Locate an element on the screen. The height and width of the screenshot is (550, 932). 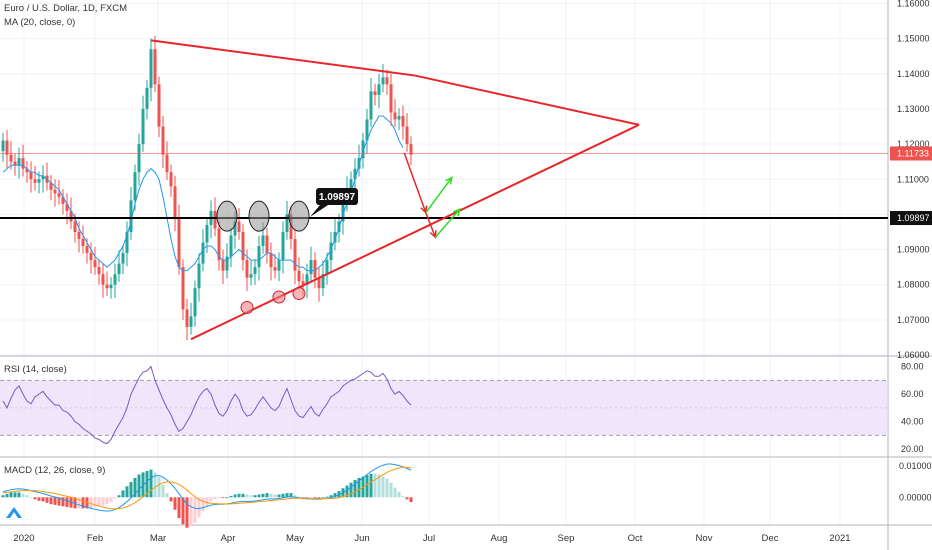
time-tick-label: Oct is located at coordinates (635, 538).